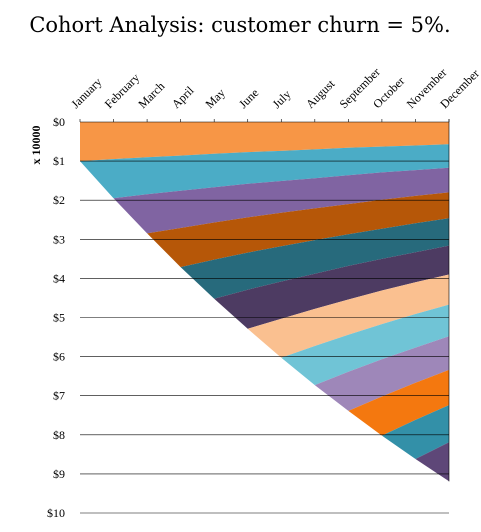  What do you see at coordinates (239, 25) in the screenshot?
I see `chart-title: Cohort Analysis: customer churn = 5%.` at bounding box center [239, 25].